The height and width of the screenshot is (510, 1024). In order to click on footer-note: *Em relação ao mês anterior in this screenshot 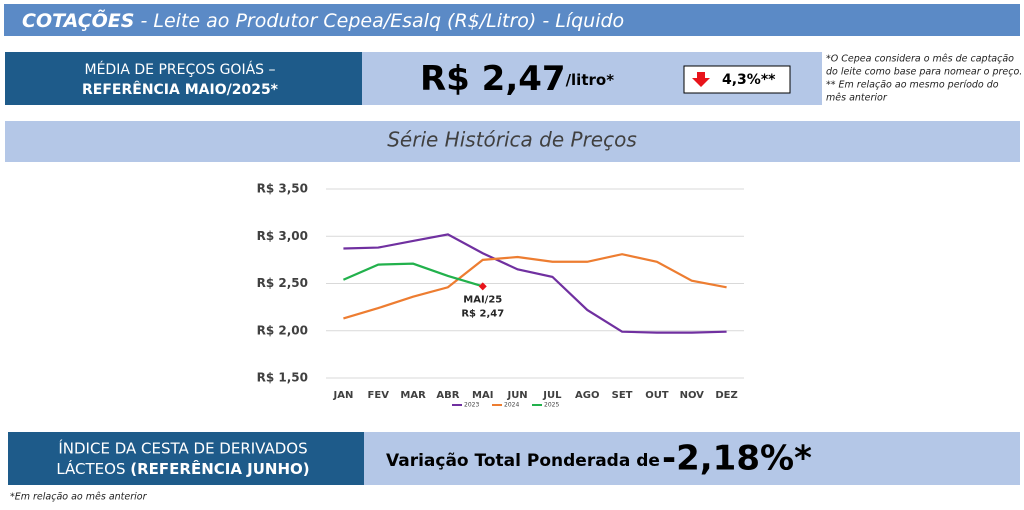, I will do `click(79, 497)`.